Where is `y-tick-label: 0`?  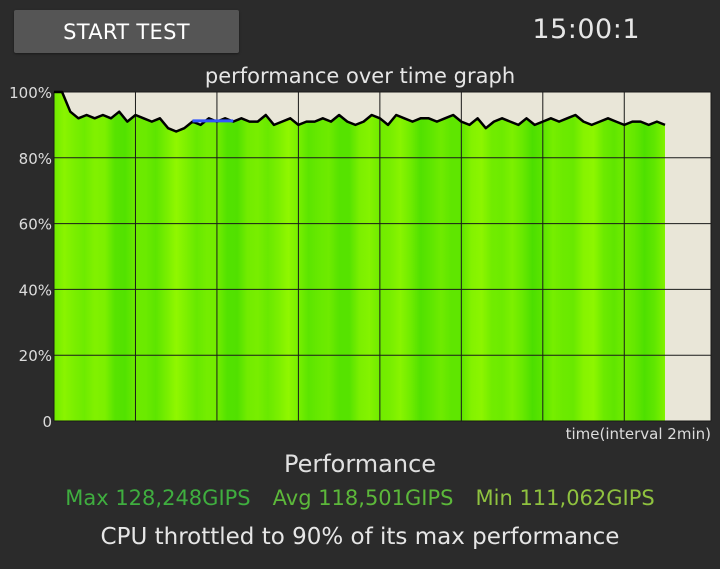
y-tick-label: 0 is located at coordinates (47, 422).